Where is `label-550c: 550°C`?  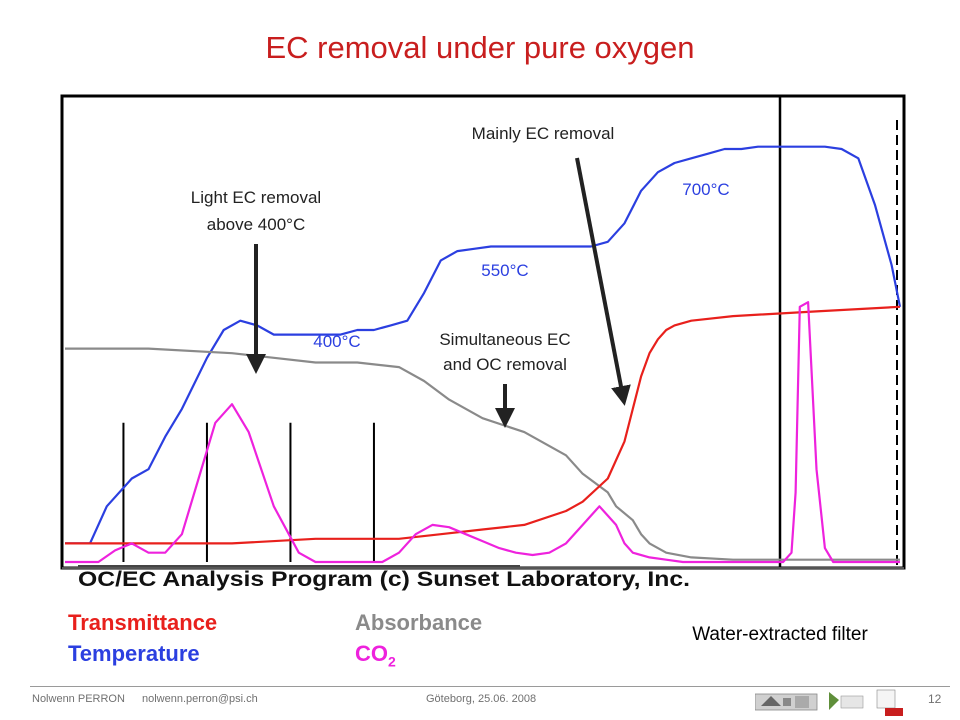 label-550c: 550°C is located at coordinates (504, 270).